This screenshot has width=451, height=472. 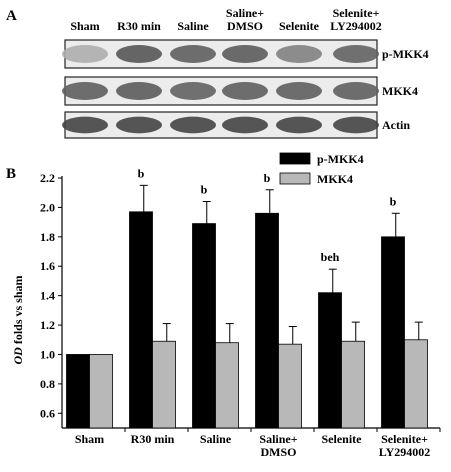 What do you see at coordinates (216, 439) in the screenshot?
I see `x-tick-label: Saline` at bounding box center [216, 439].